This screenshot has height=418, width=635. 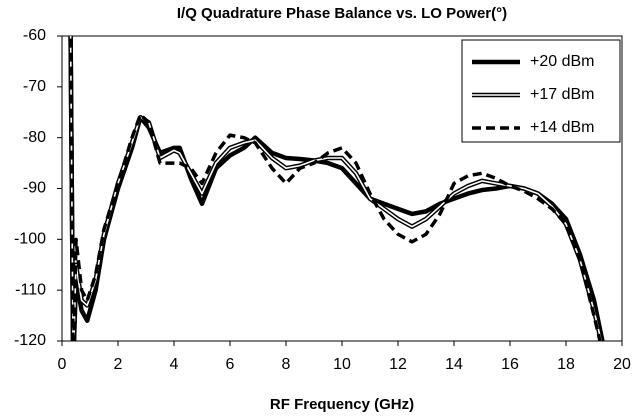 What do you see at coordinates (62, 364) in the screenshot?
I see `x-tick-label: 0` at bounding box center [62, 364].